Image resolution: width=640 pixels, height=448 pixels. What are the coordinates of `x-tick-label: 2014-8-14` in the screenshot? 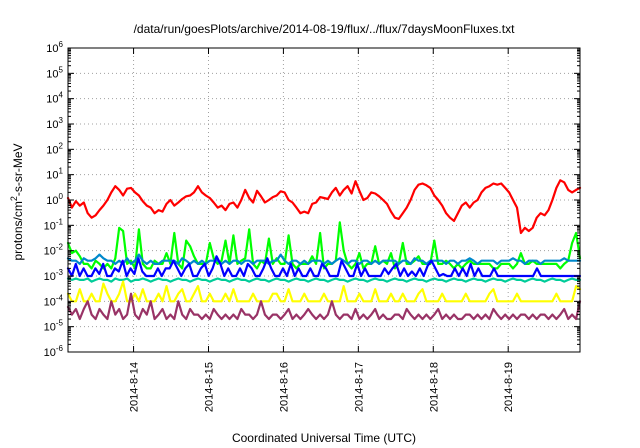 It's located at (135, 387).